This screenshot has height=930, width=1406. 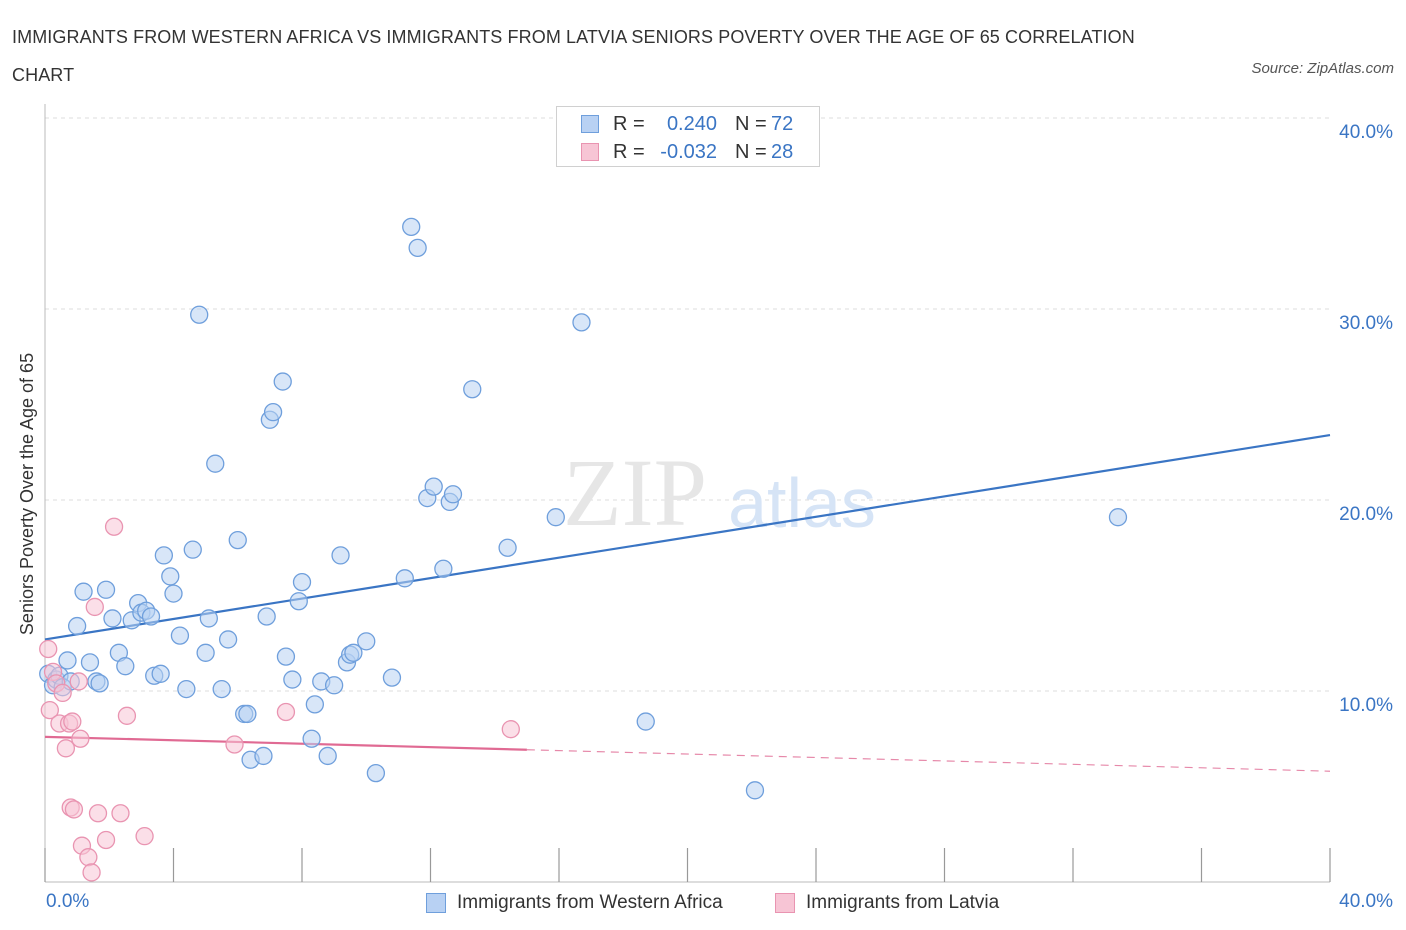 I want to click on legend-label-latvia: Immigrants from Latvia, so click(x=903, y=902).